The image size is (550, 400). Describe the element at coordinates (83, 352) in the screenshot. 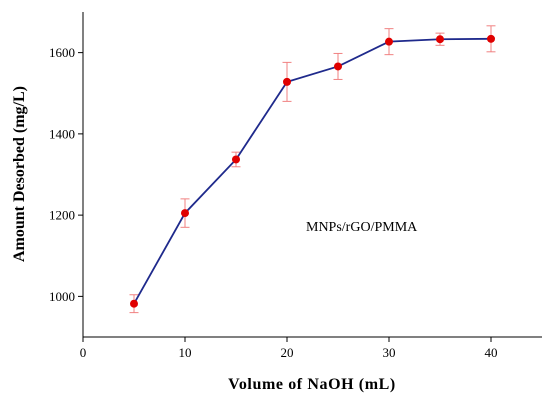

I see `x-tick-label: 0` at that location.